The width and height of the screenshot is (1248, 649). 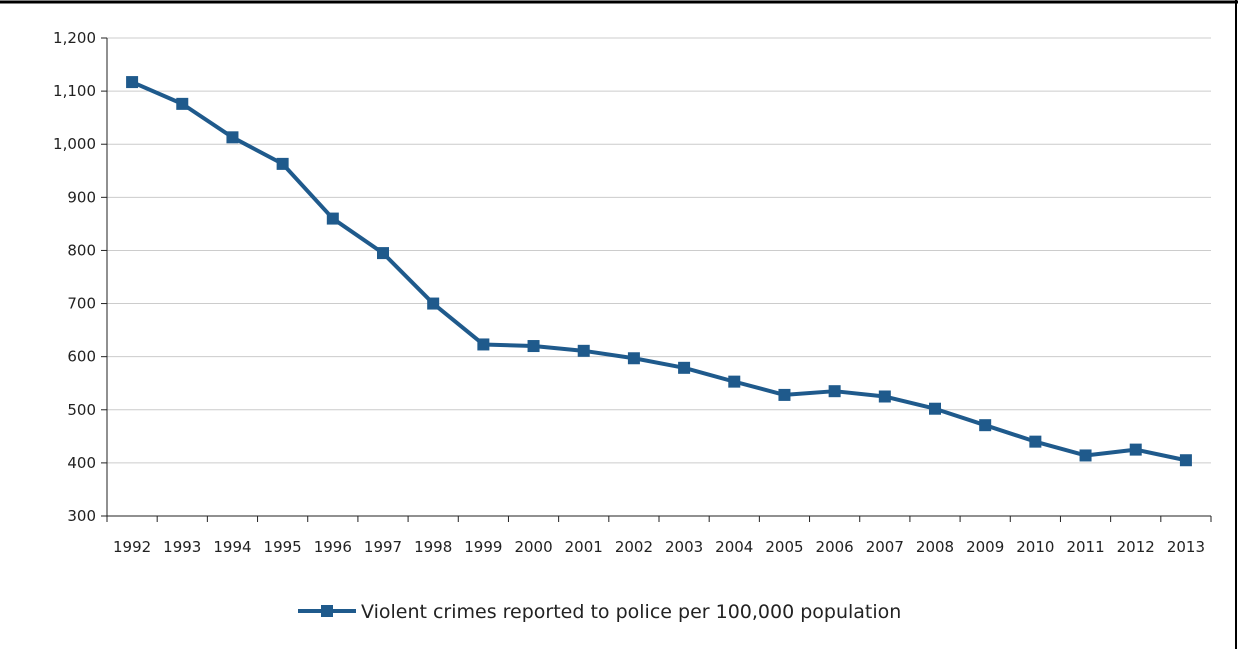 I want to click on x-tick-label: 2009, so click(x=985, y=547).